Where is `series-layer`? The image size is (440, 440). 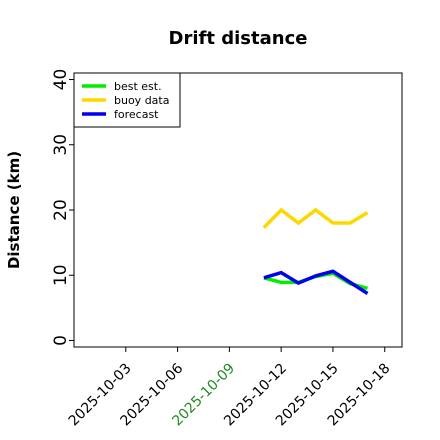
series-layer is located at coordinates (315, 251).